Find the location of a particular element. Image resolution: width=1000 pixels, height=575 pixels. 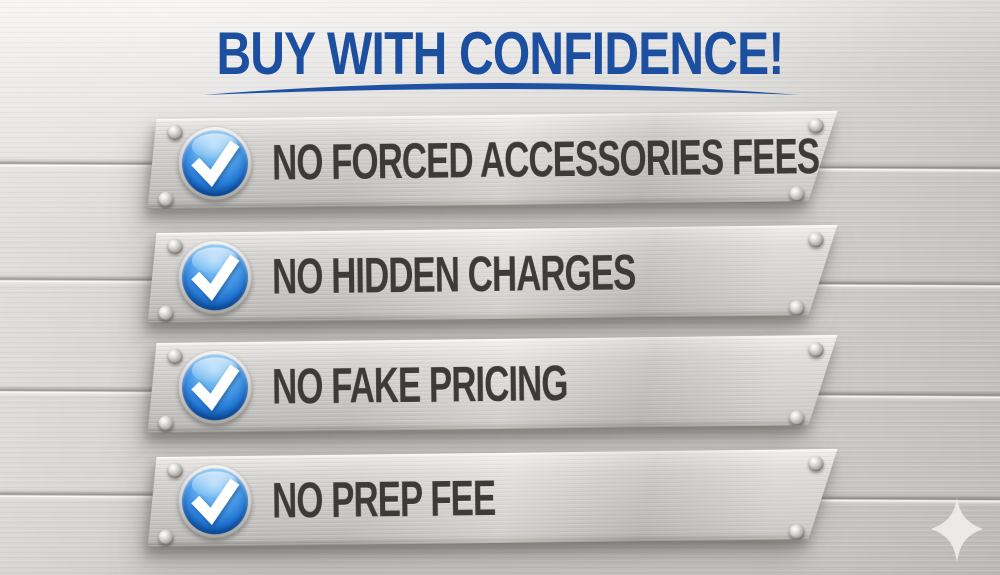

title-block: BUY WITH CONFIDENCE! is located at coordinates (500, 53).